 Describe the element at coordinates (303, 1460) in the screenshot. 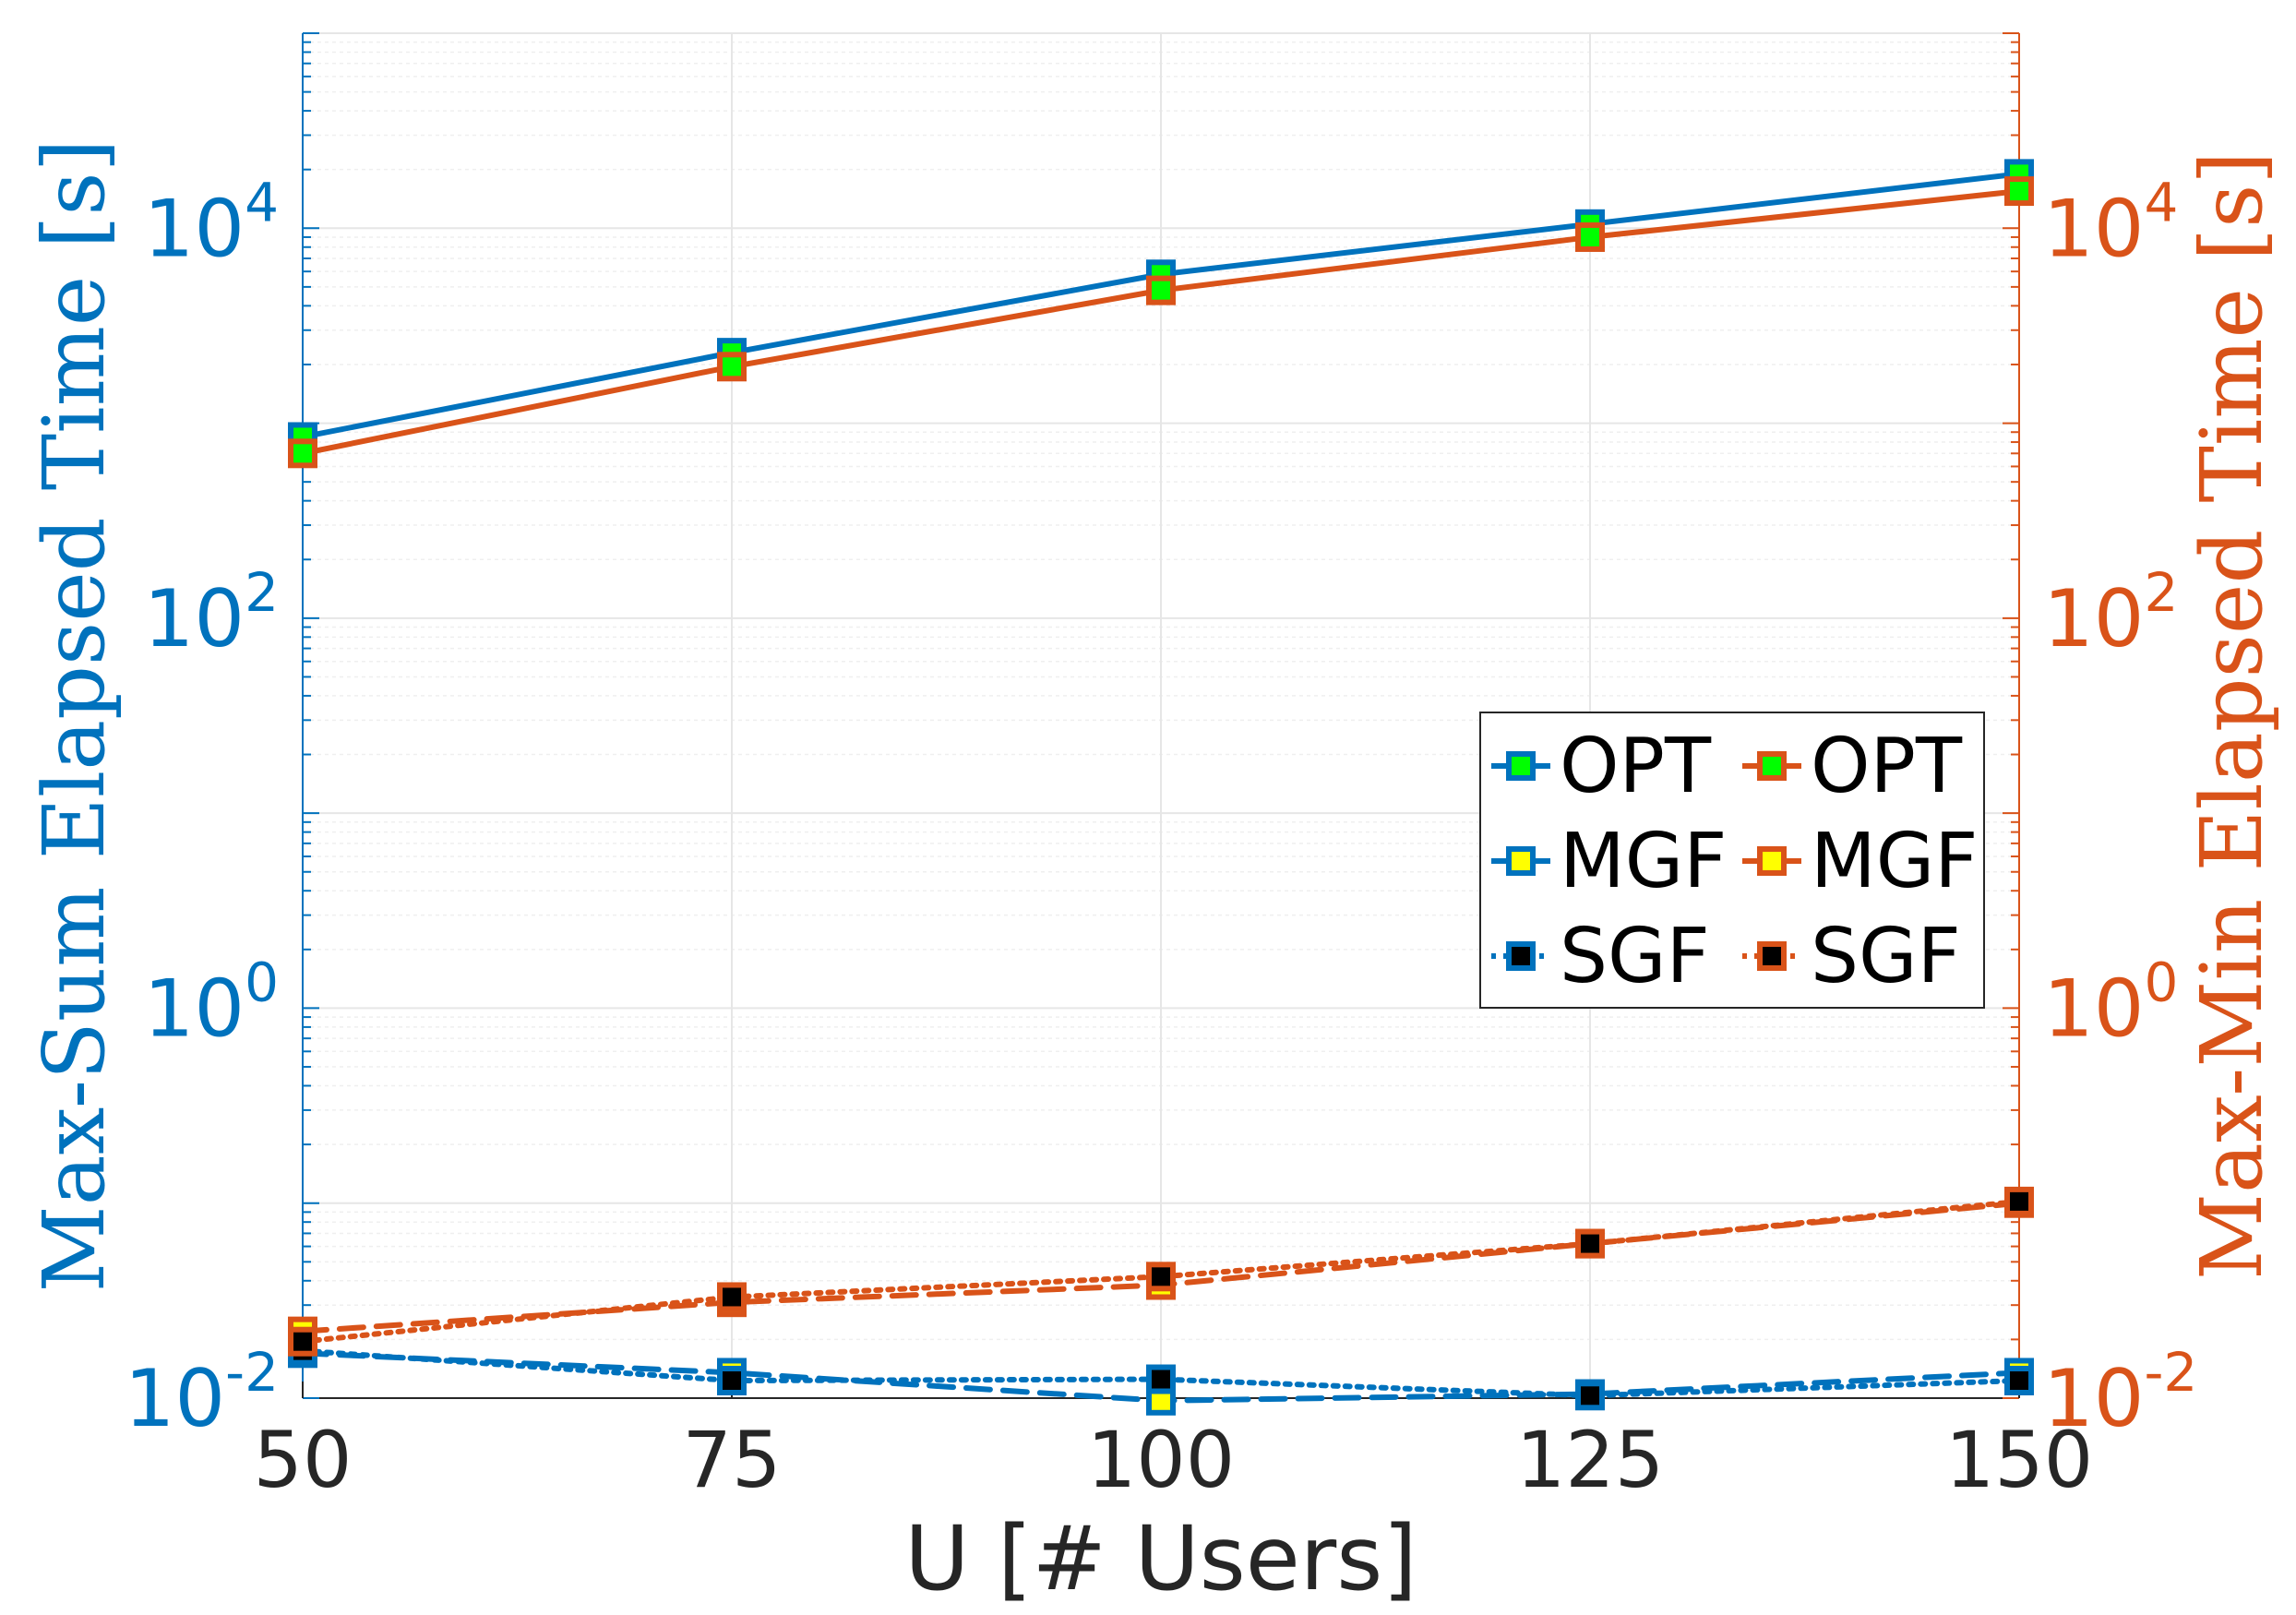

I see `x-tick-label: 50` at that location.